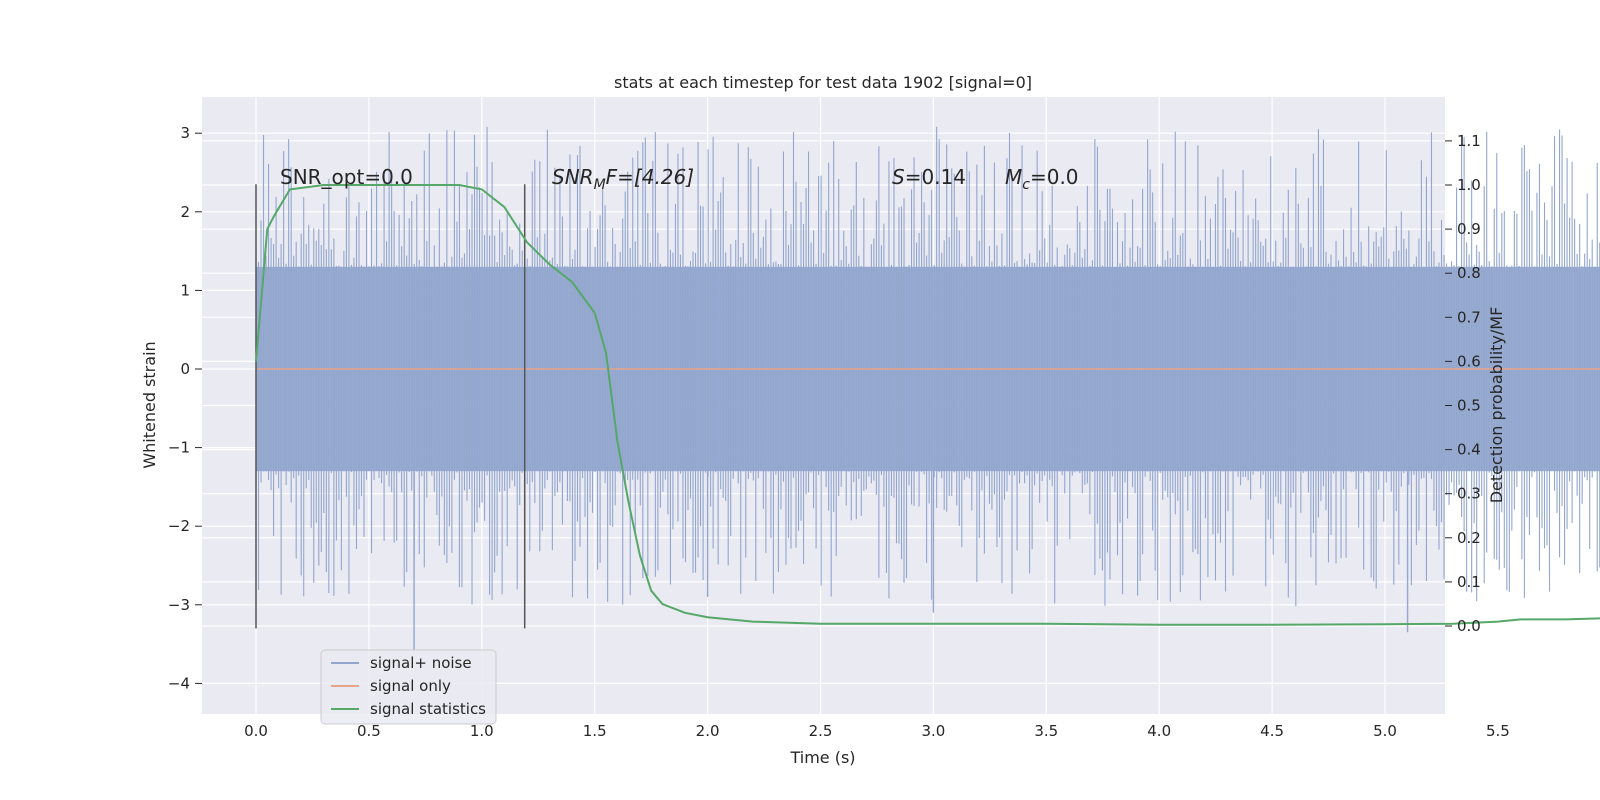 This screenshot has width=1600, height=800. What do you see at coordinates (185, 369) in the screenshot?
I see `y-tick-label: 0` at bounding box center [185, 369].